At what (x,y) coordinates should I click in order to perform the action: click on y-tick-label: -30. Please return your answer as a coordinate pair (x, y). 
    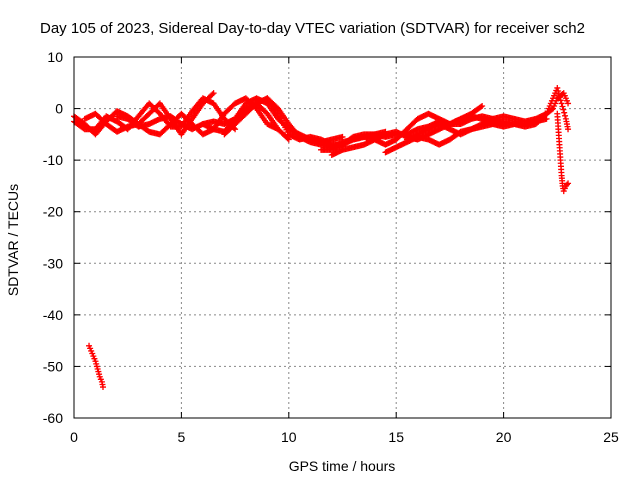
    Looking at the image, I should click on (53, 263).